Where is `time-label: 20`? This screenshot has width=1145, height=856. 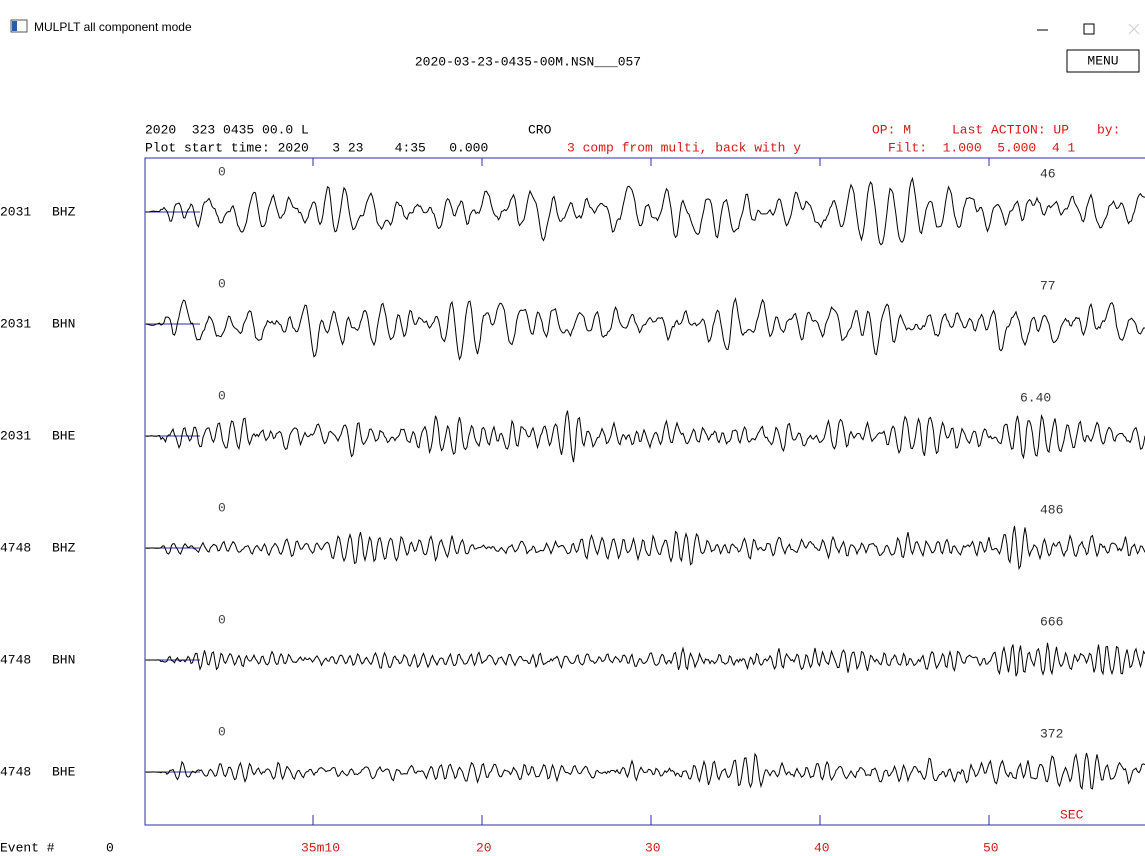
time-label: 20 is located at coordinates (484, 847).